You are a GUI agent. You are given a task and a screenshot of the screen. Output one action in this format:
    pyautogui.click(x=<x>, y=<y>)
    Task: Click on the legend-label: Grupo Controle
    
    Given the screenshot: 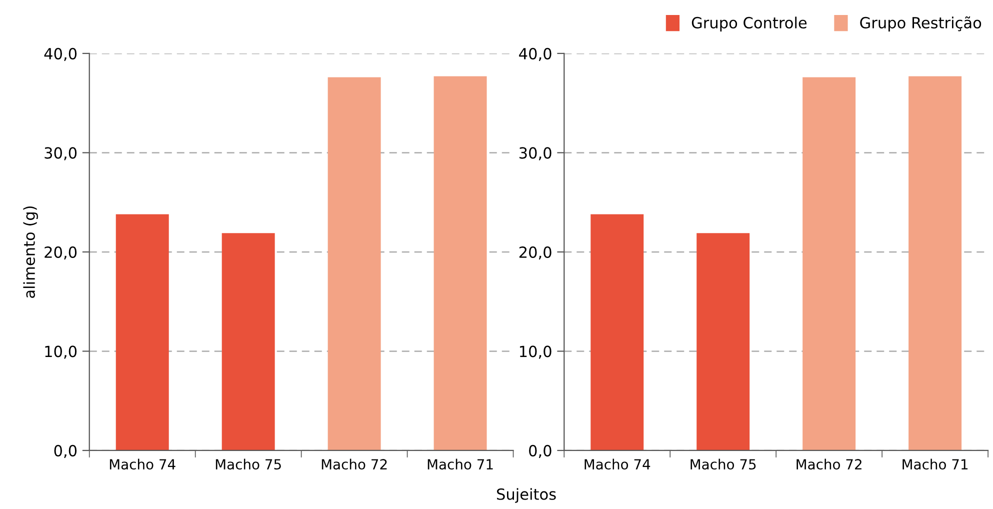 What is the action you would take?
    pyautogui.click(x=749, y=24)
    